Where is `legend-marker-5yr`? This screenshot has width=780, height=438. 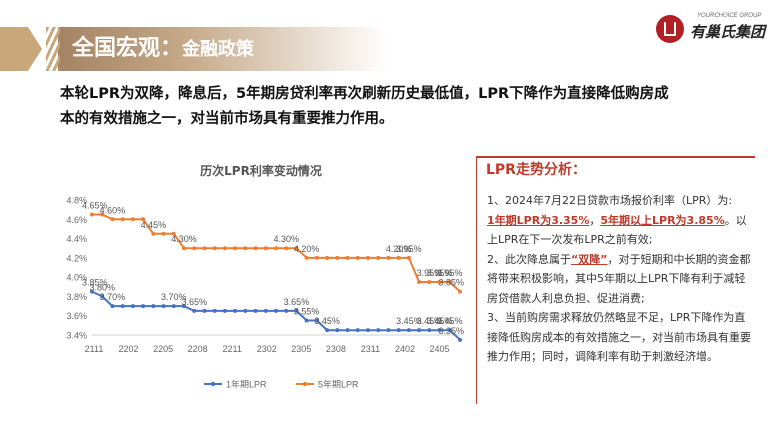 legend-marker-5yr is located at coordinates (305, 384).